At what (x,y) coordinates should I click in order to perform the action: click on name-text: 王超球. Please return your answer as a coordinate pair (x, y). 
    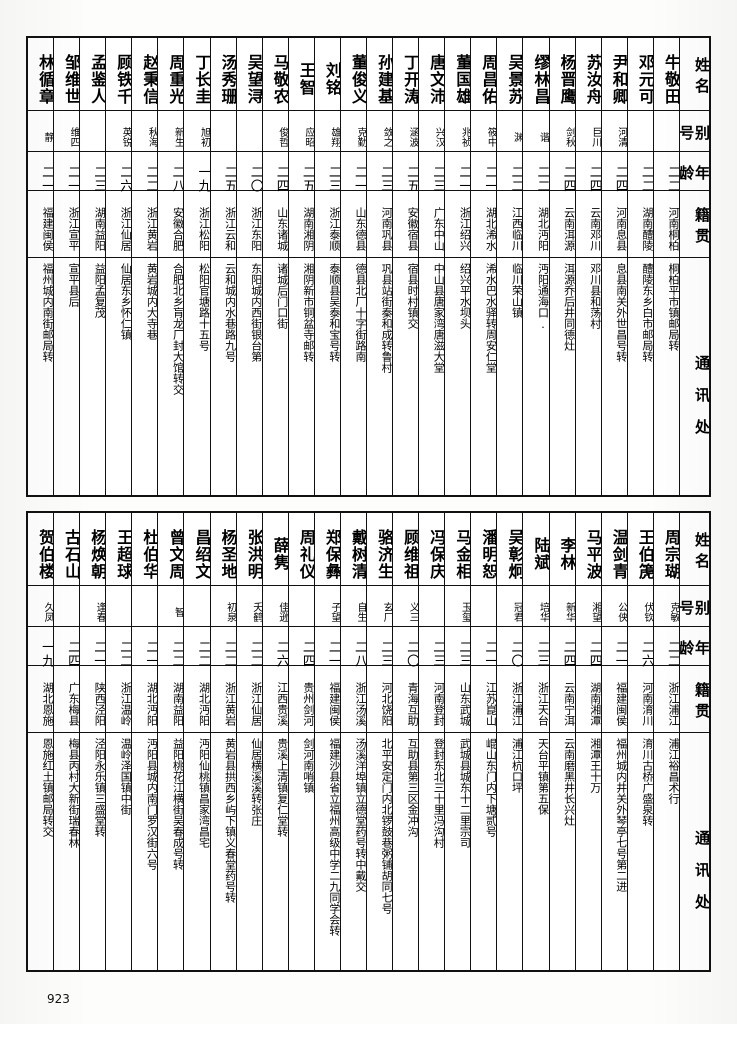
    Looking at the image, I should click on (123, 554).